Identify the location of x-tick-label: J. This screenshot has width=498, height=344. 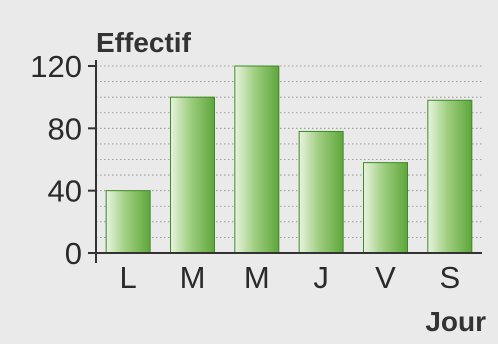
(321, 277).